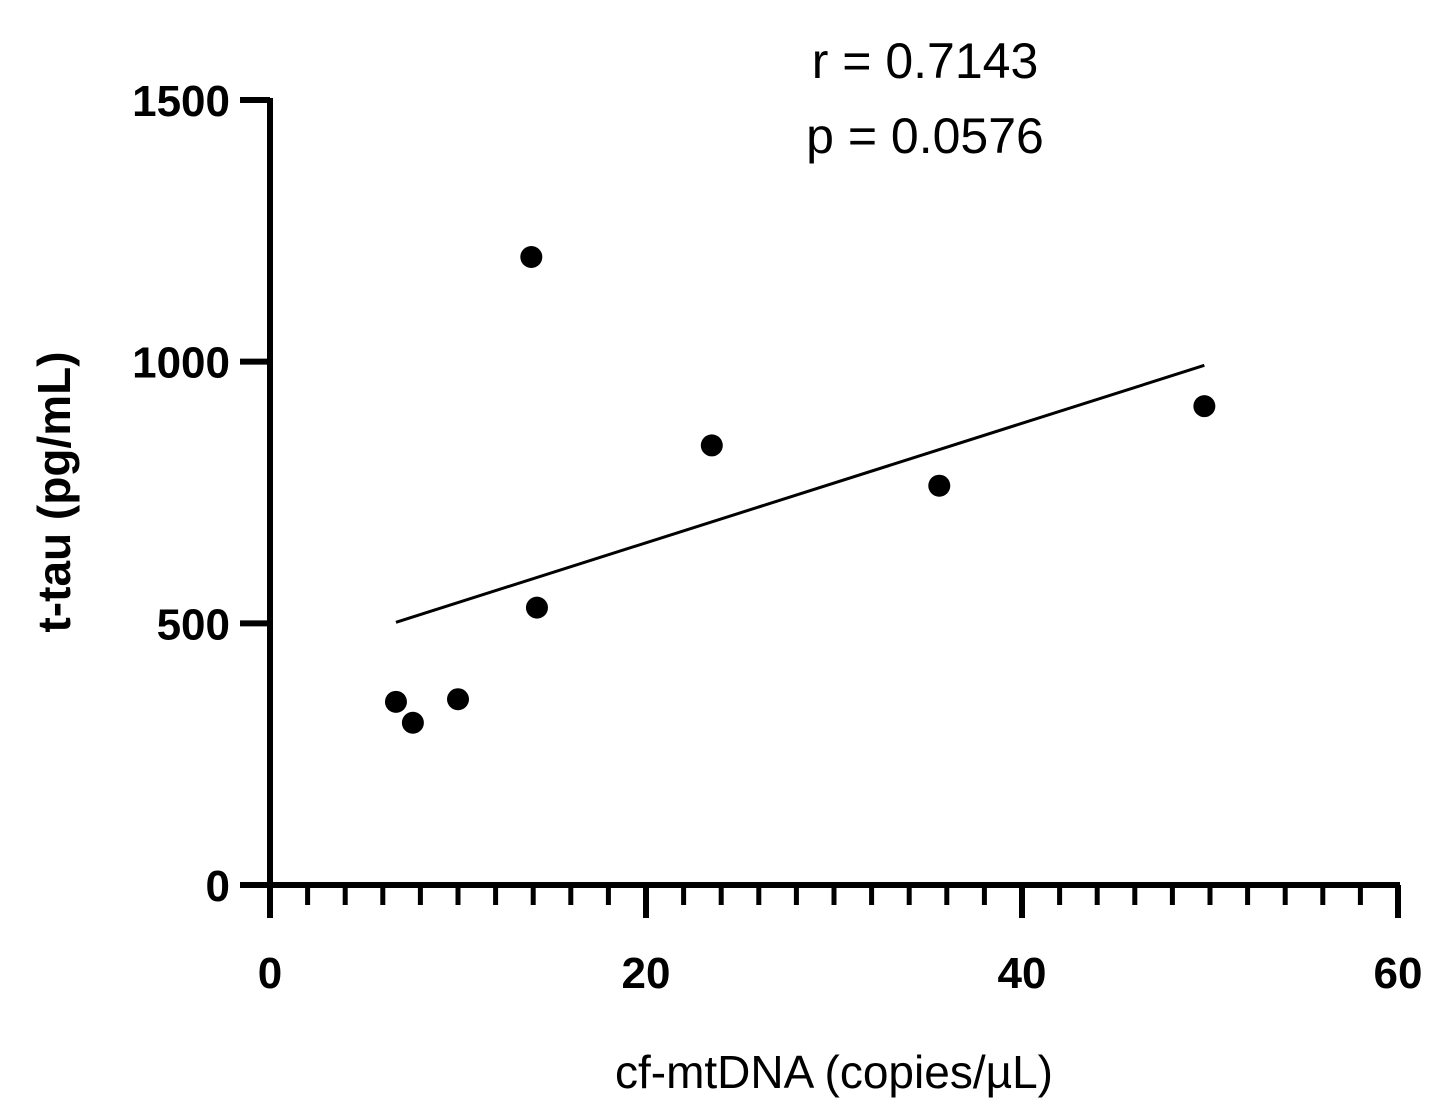 This screenshot has width=1444, height=1113. I want to click on x-tick-label: 20, so click(646, 973).